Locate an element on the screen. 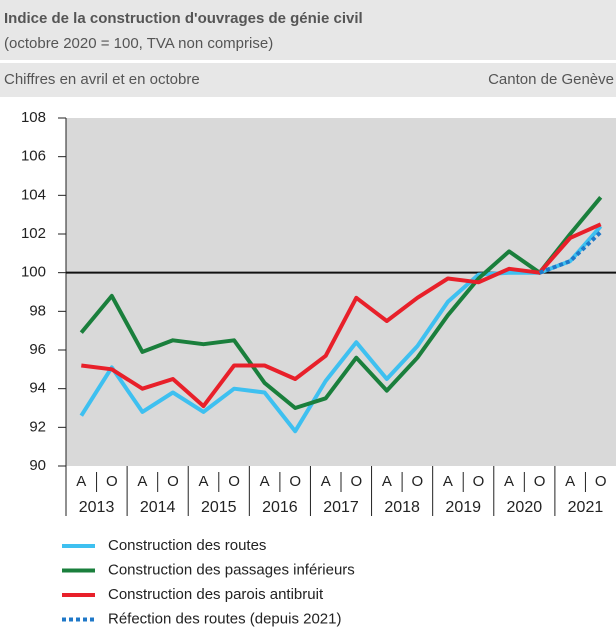 The width and height of the screenshot is (616, 634). y-tick-label: 92 is located at coordinates (37, 426).